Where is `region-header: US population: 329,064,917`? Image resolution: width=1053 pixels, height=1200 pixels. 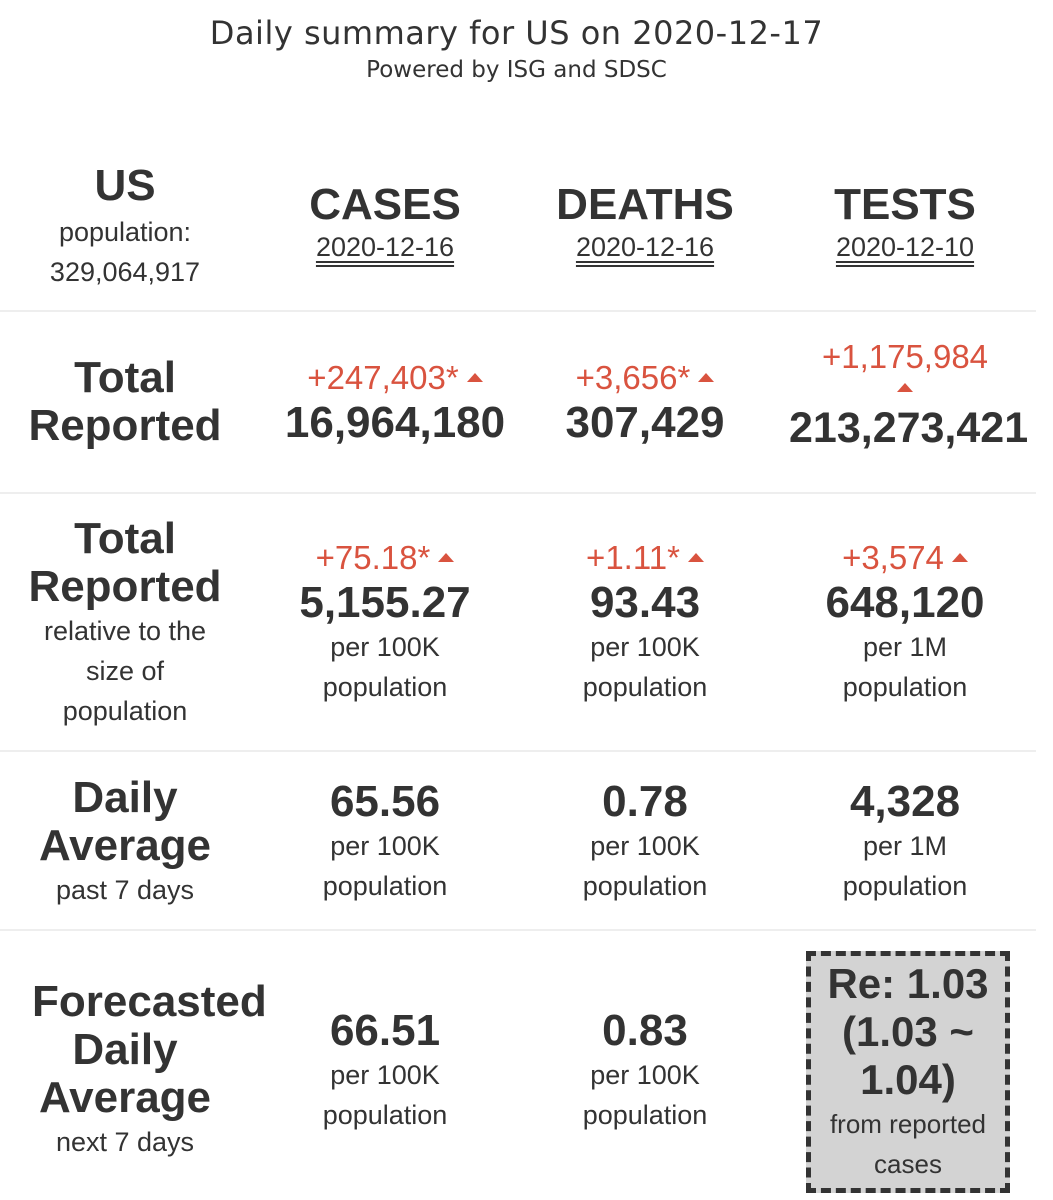
region-header: US population: 329,064,917 is located at coordinates (125, 226).